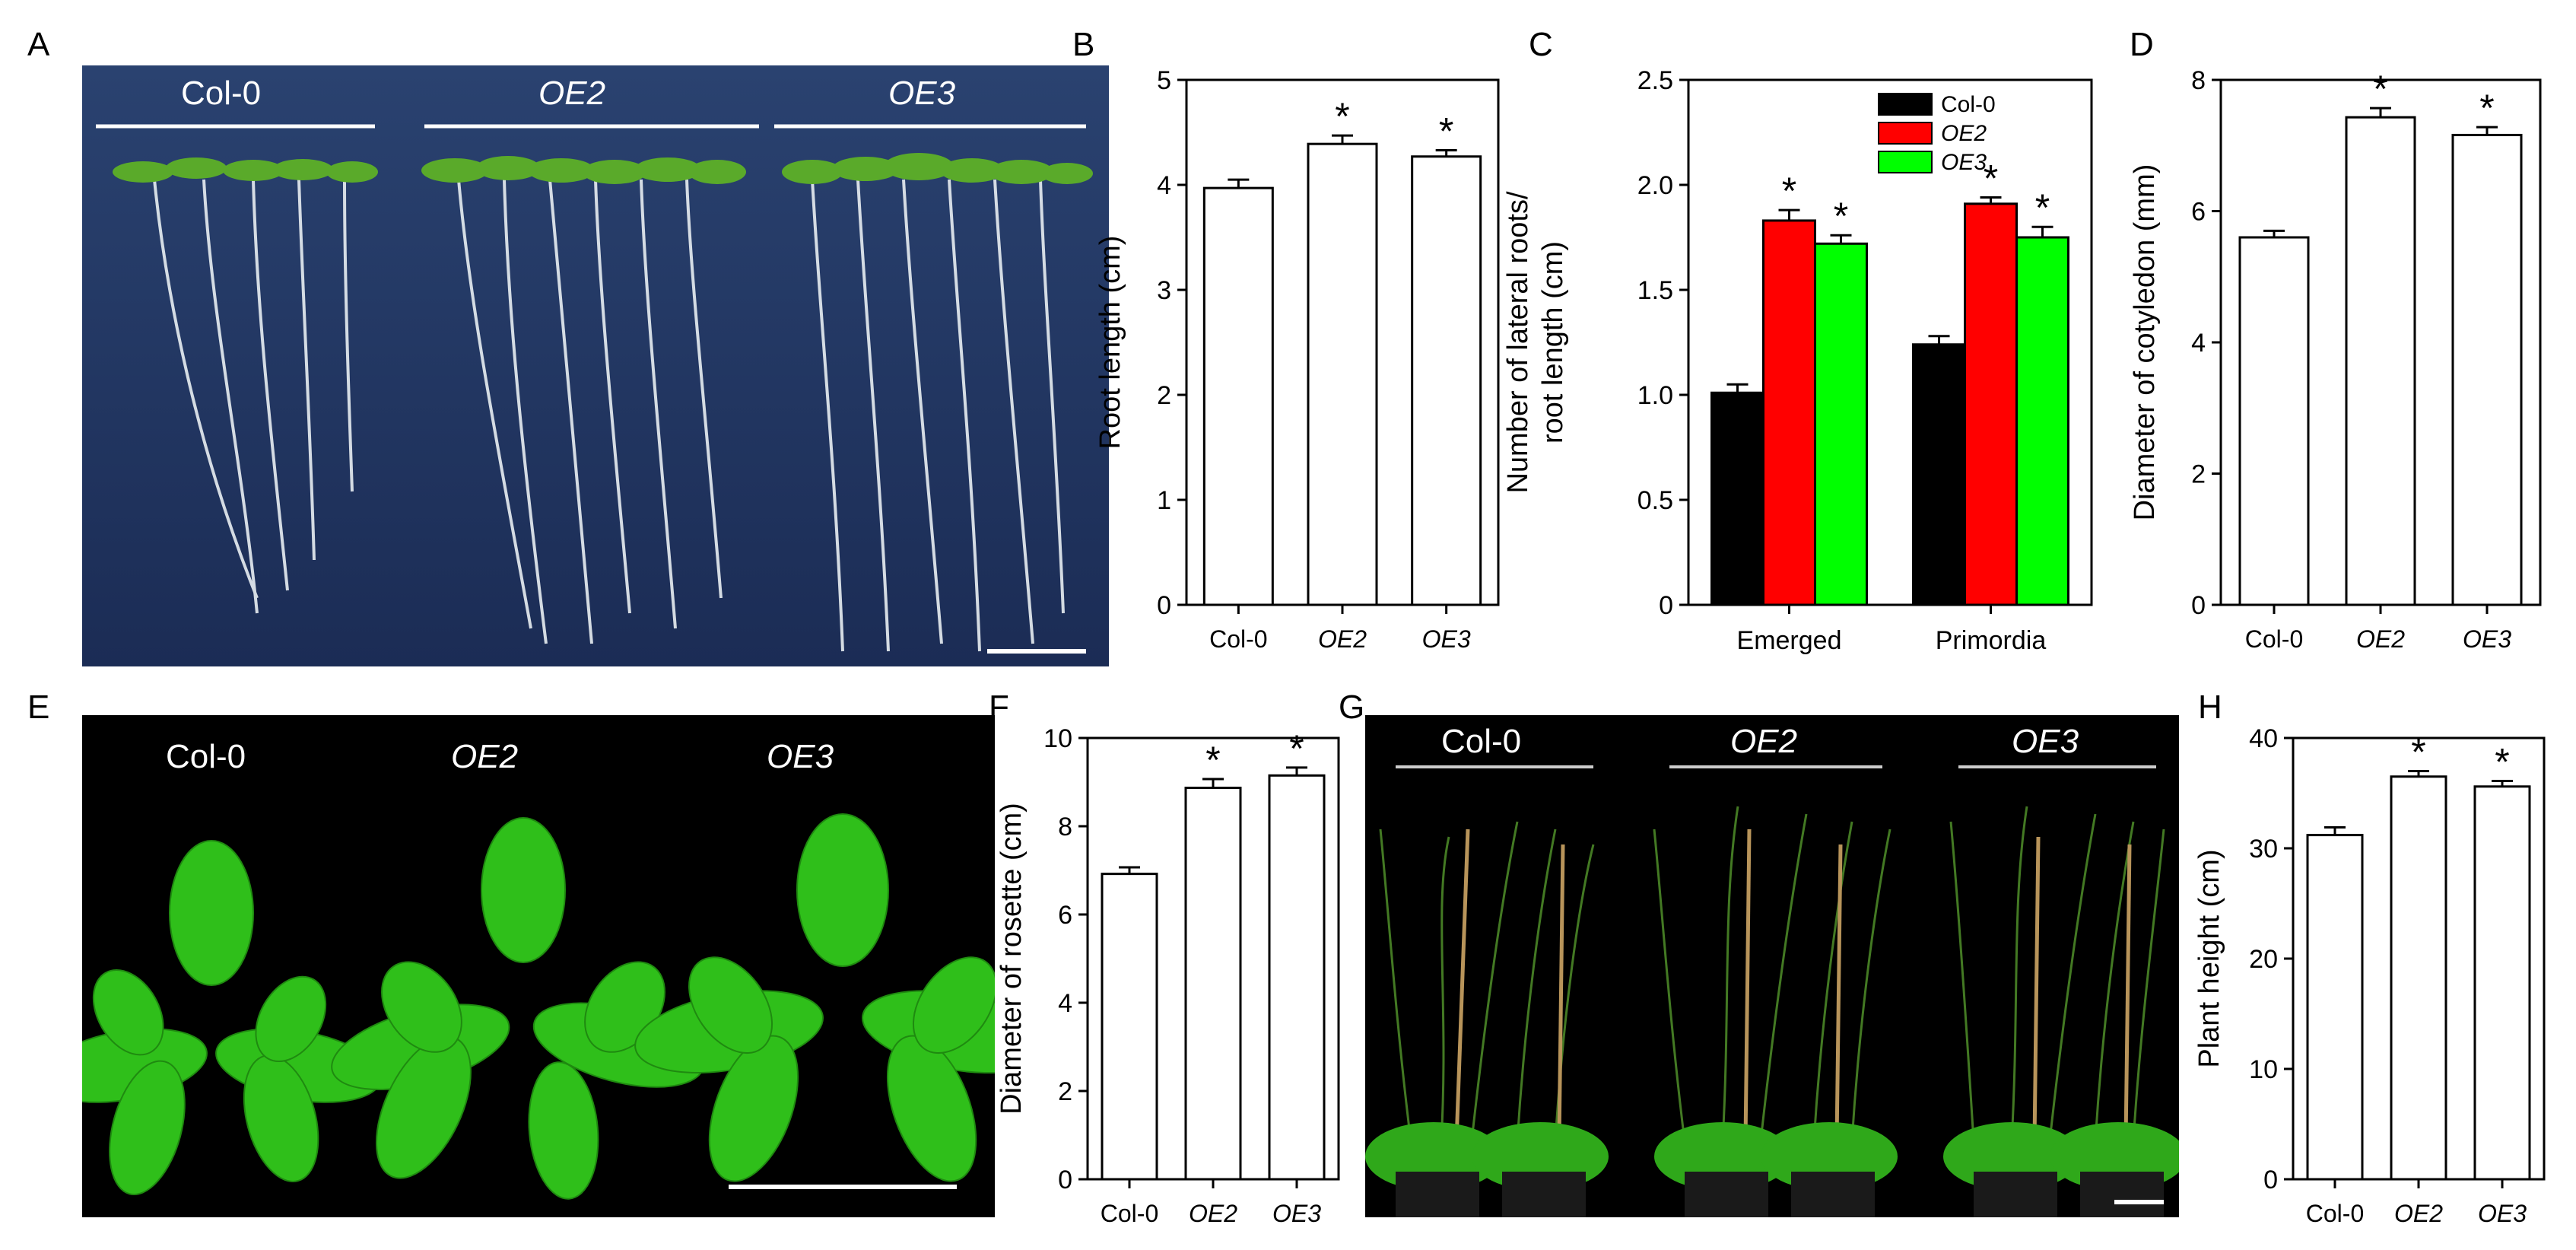 This screenshot has width=2576, height=1250. Describe the element at coordinates (1655, 185) in the screenshot. I see `y-tick-label: 2.0` at that location.